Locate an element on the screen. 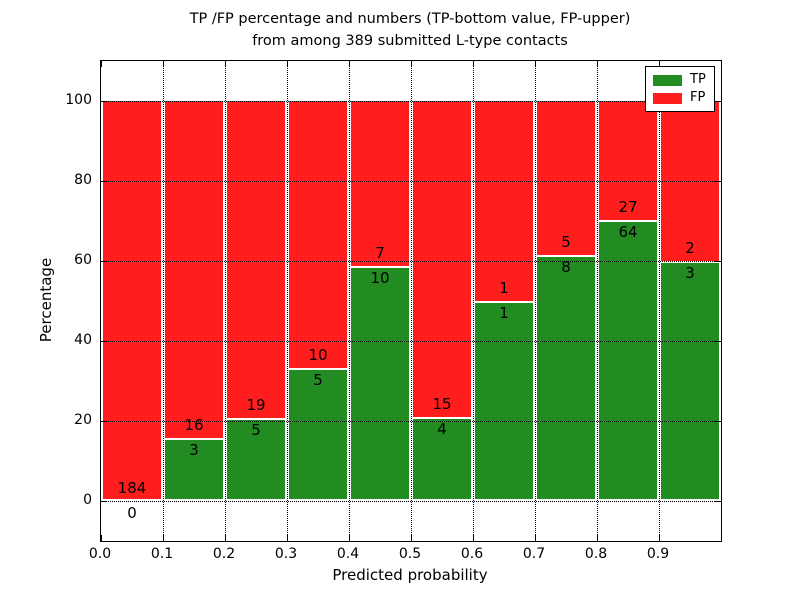  x-axis-label: Predicted probability is located at coordinates (410, 575).